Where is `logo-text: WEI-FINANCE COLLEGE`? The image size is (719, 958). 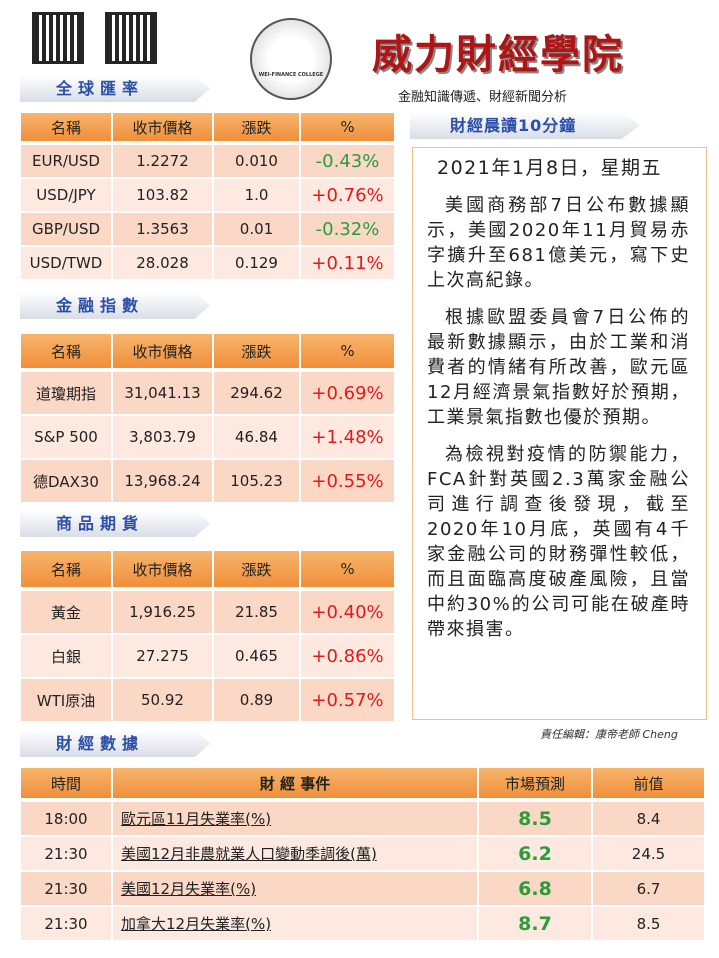 logo-text: WEI-FINANCE COLLEGE is located at coordinates (291, 75).